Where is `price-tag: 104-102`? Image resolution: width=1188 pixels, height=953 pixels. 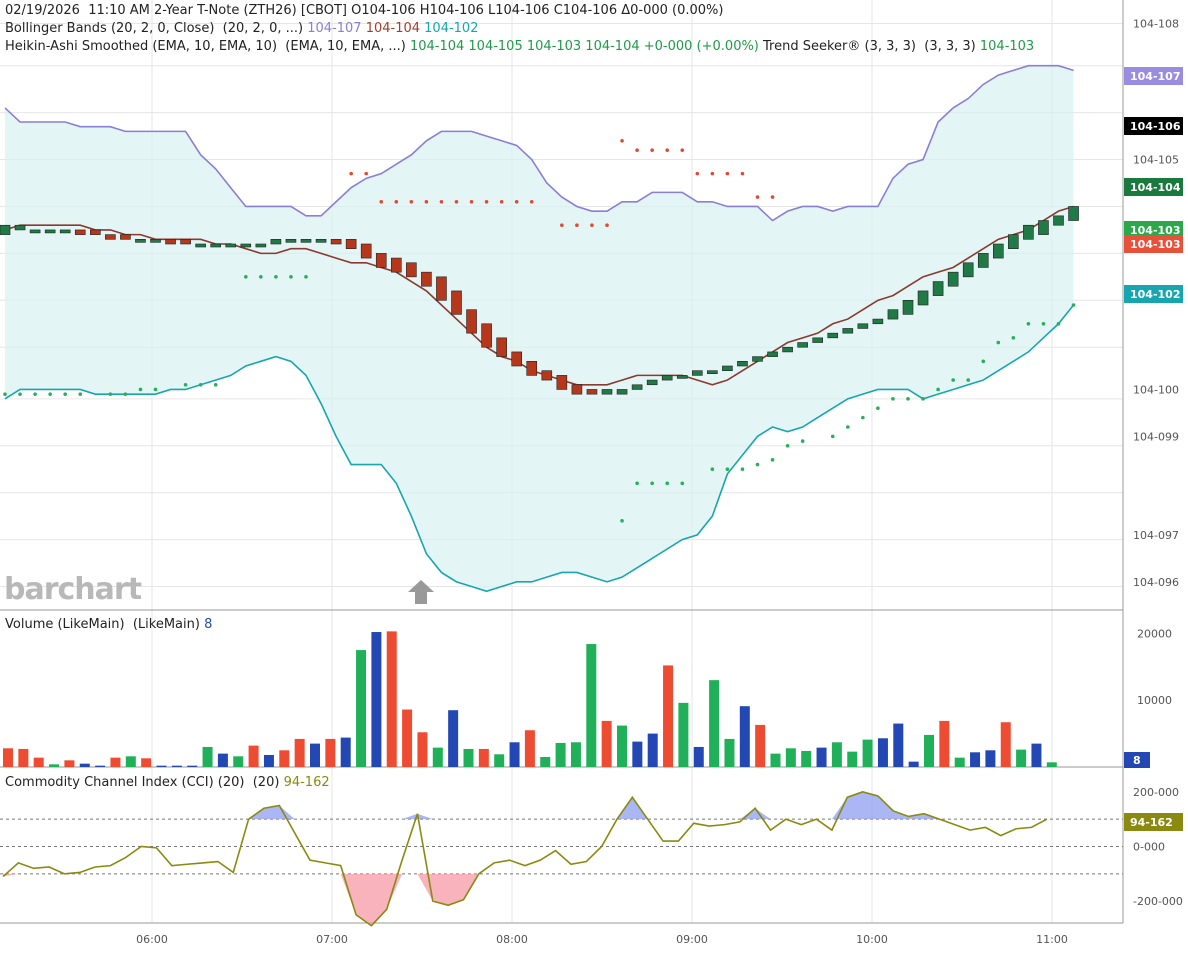
price-tag: 104-102 is located at coordinates (1153, 294).